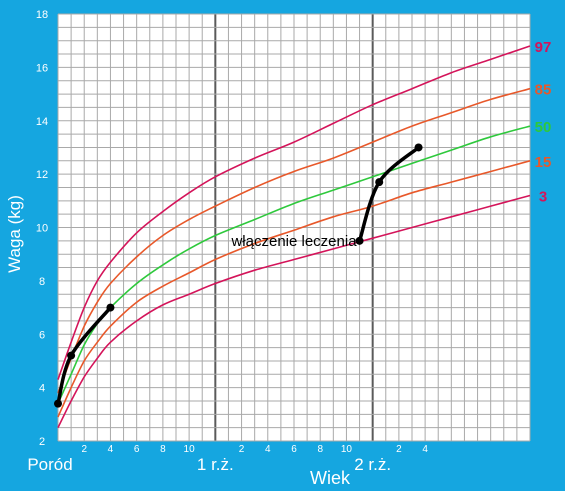 This screenshot has height=491, width=565. I want to click on y-tick-label: 16, so click(42, 68).